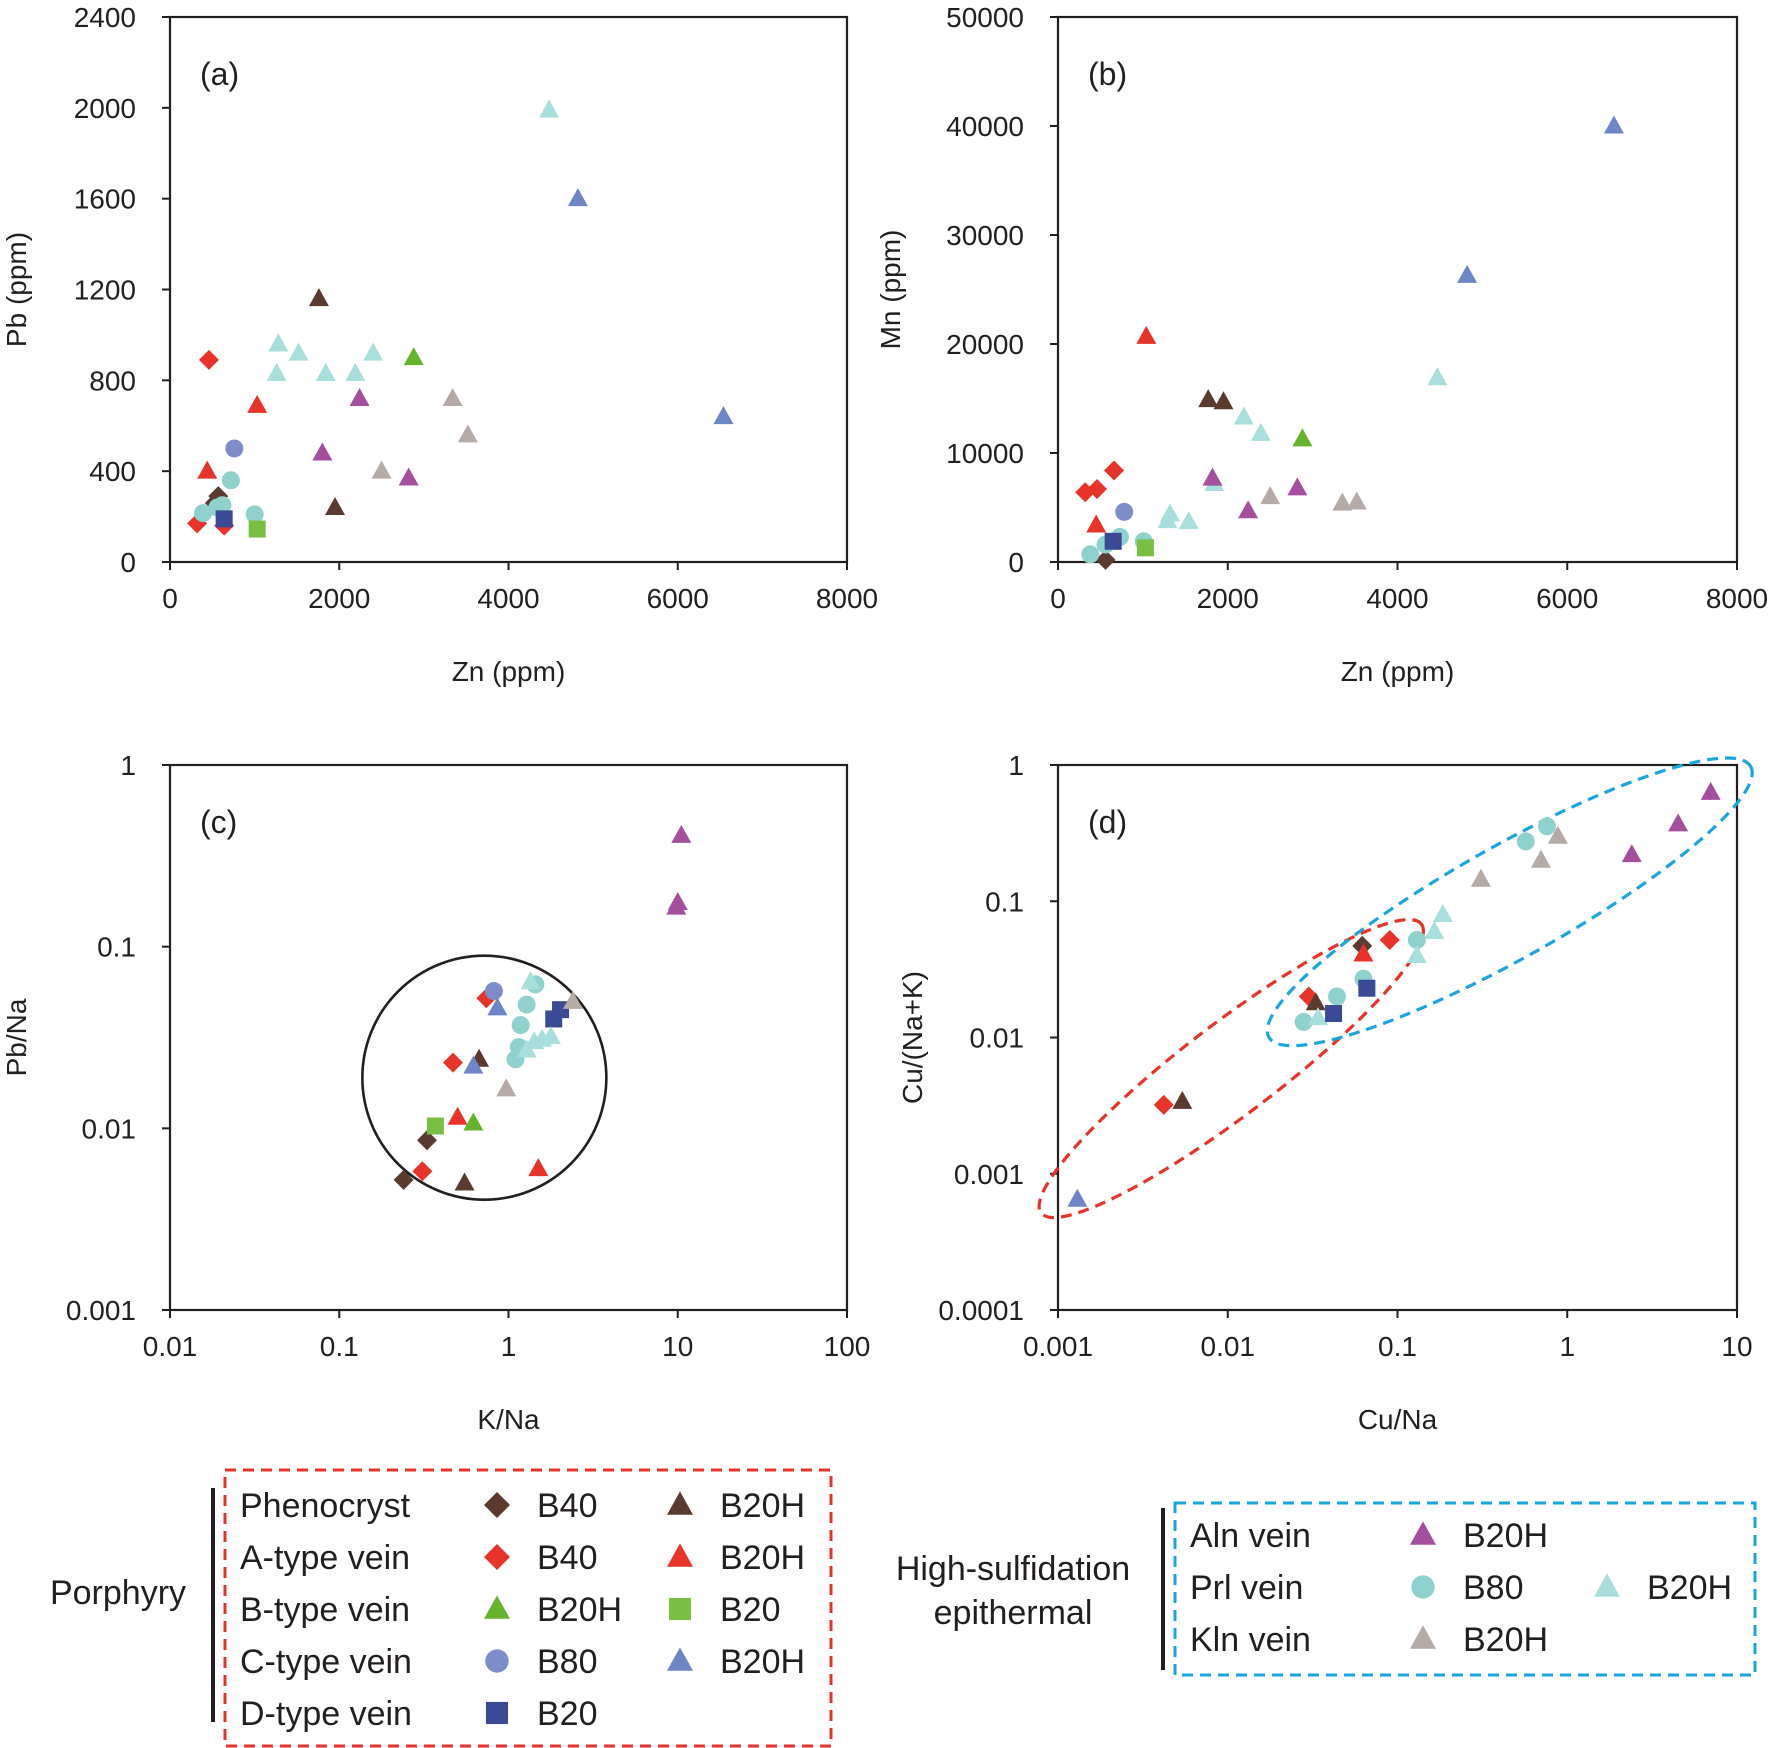 The height and width of the screenshot is (1748, 1772). What do you see at coordinates (1250, 1536) in the screenshot?
I see `legend-row-label: Aln vein` at bounding box center [1250, 1536].